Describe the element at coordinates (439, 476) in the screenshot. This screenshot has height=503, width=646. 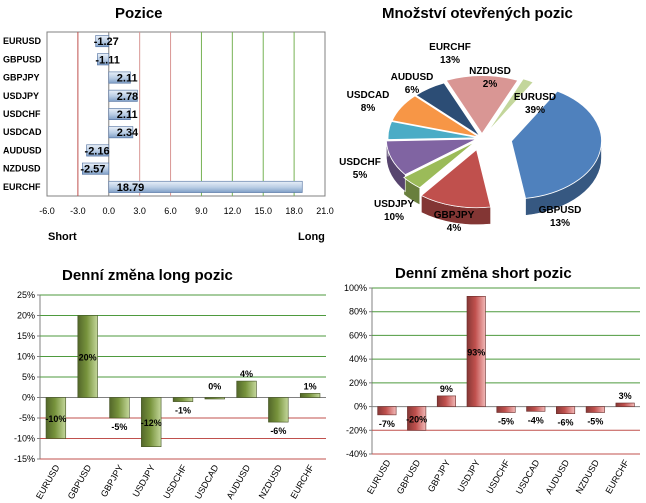
I see `short-x-label: GBPJPY` at that location.